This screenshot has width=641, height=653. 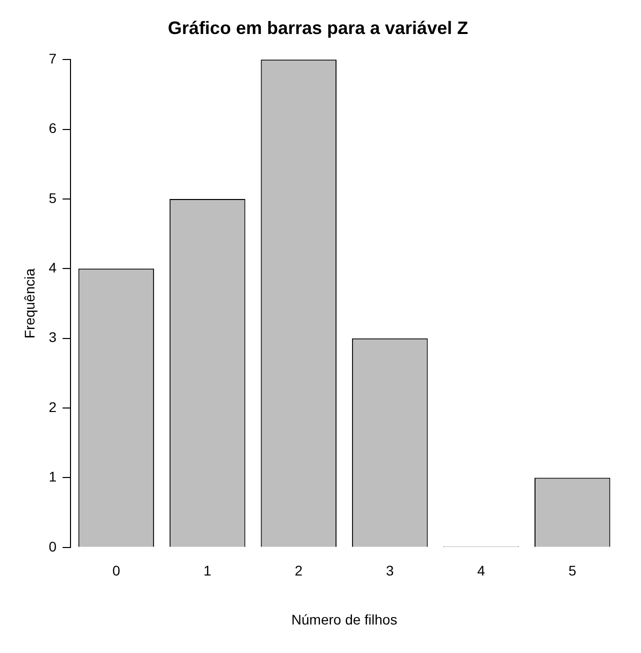 What do you see at coordinates (390, 570) in the screenshot?
I see `x-tick-label: 3` at bounding box center [390, 570].